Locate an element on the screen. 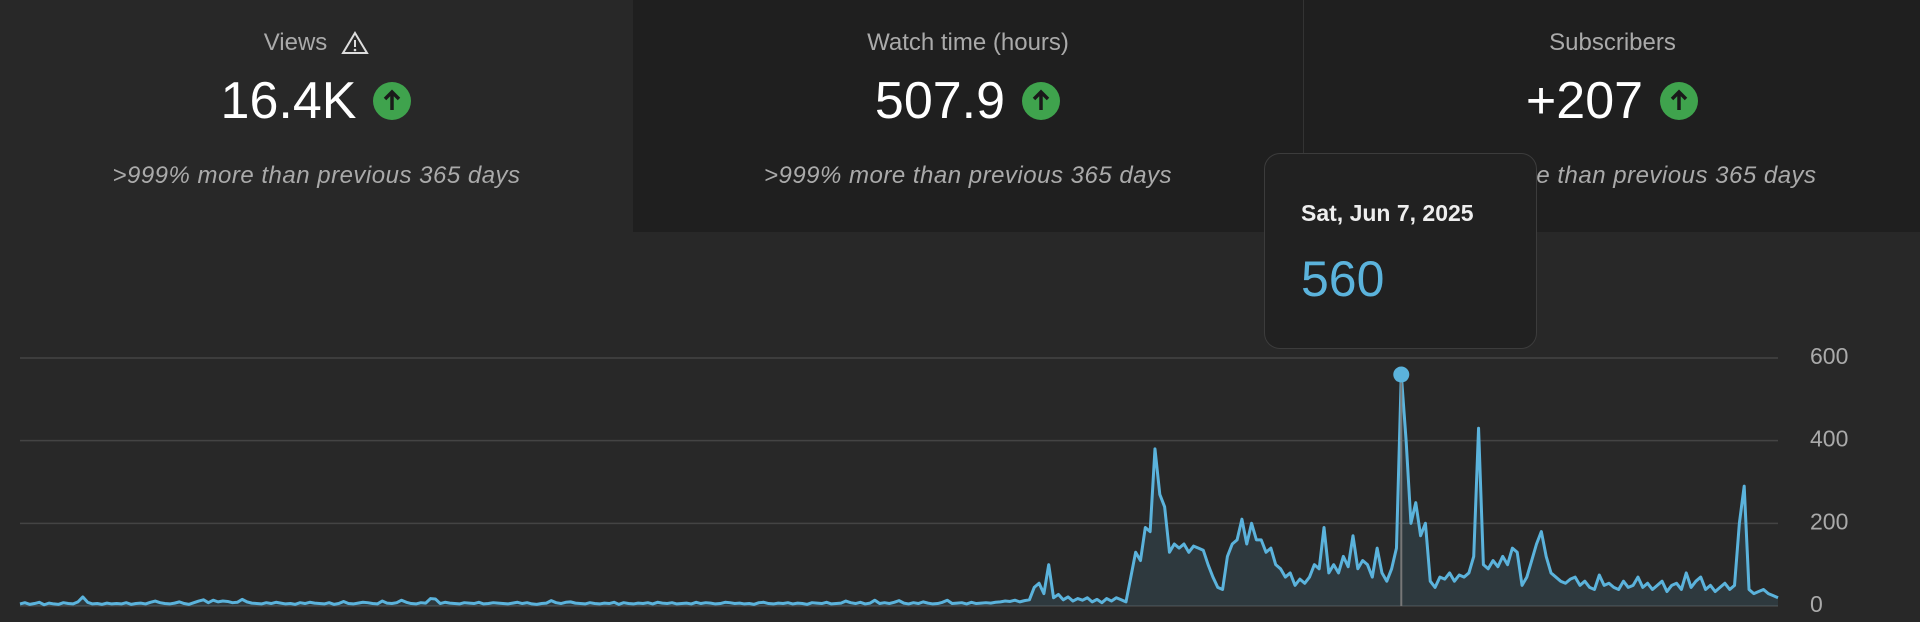  y-tick-label: 400 is located at coordinates (1829, 439).